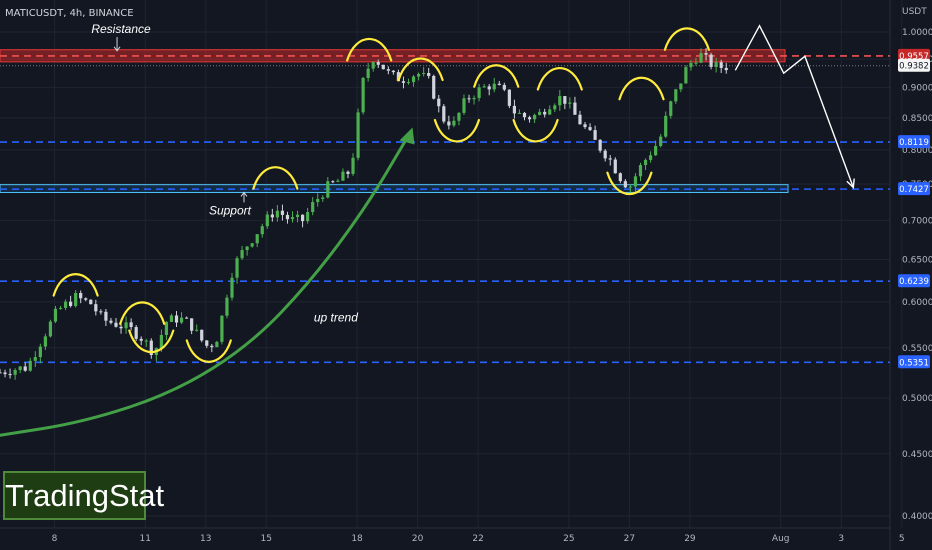  Describe the element at coordinates (917, 89) in the screenshot. I see `price-tick-label: 0.9000` at that location.